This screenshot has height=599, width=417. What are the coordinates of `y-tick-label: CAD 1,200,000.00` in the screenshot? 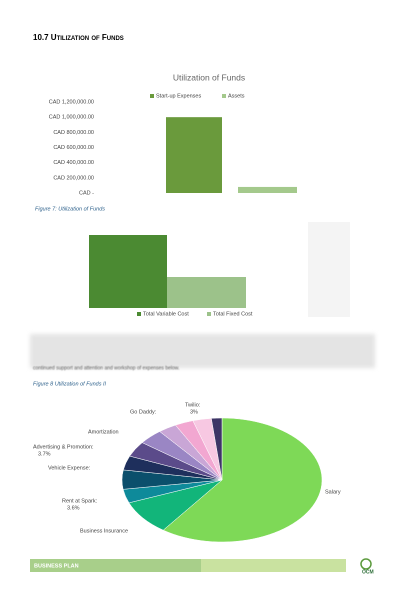 It's located at (71, 102).